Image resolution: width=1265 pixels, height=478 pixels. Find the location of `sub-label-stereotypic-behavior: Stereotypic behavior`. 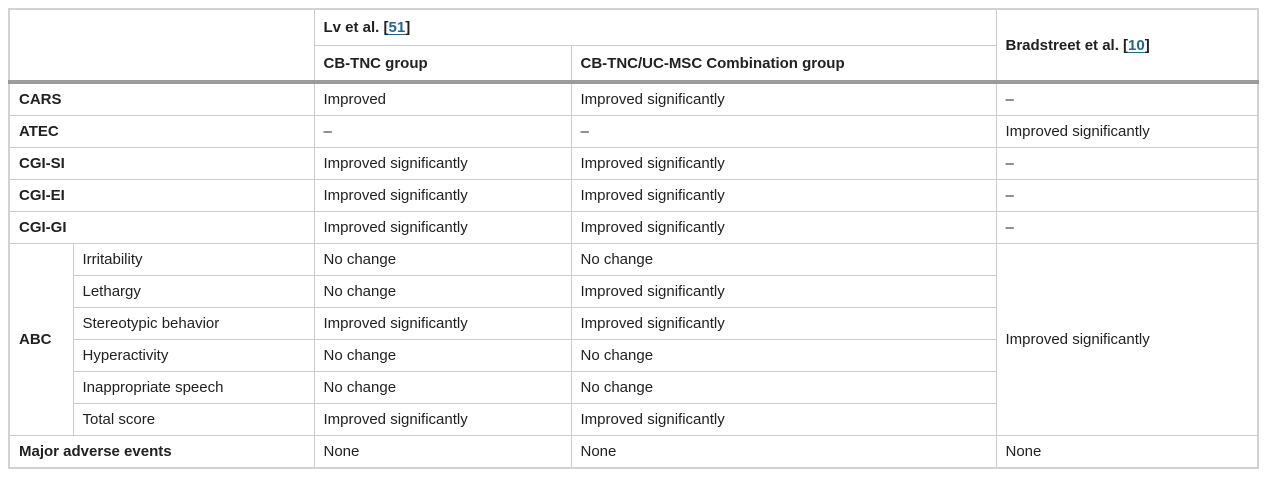

sub-label-stereotypic-behavior: Stereotypic behavior is located at coordinates (193, 323).